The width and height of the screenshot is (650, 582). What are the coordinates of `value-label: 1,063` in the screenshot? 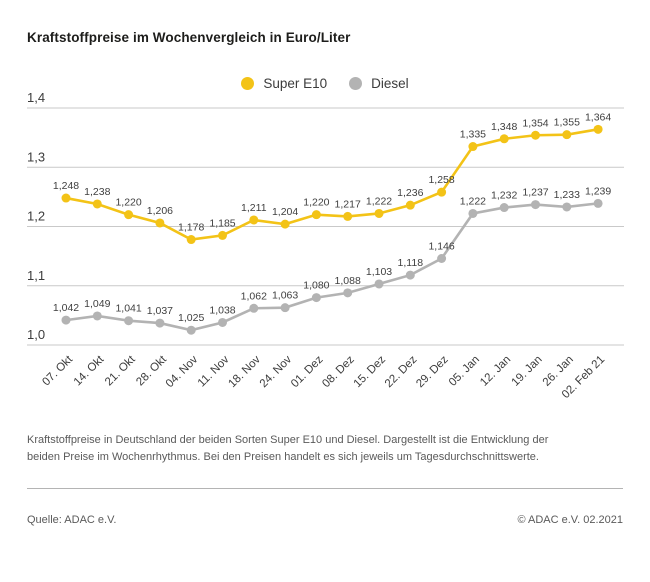 It's located at (285, 296).